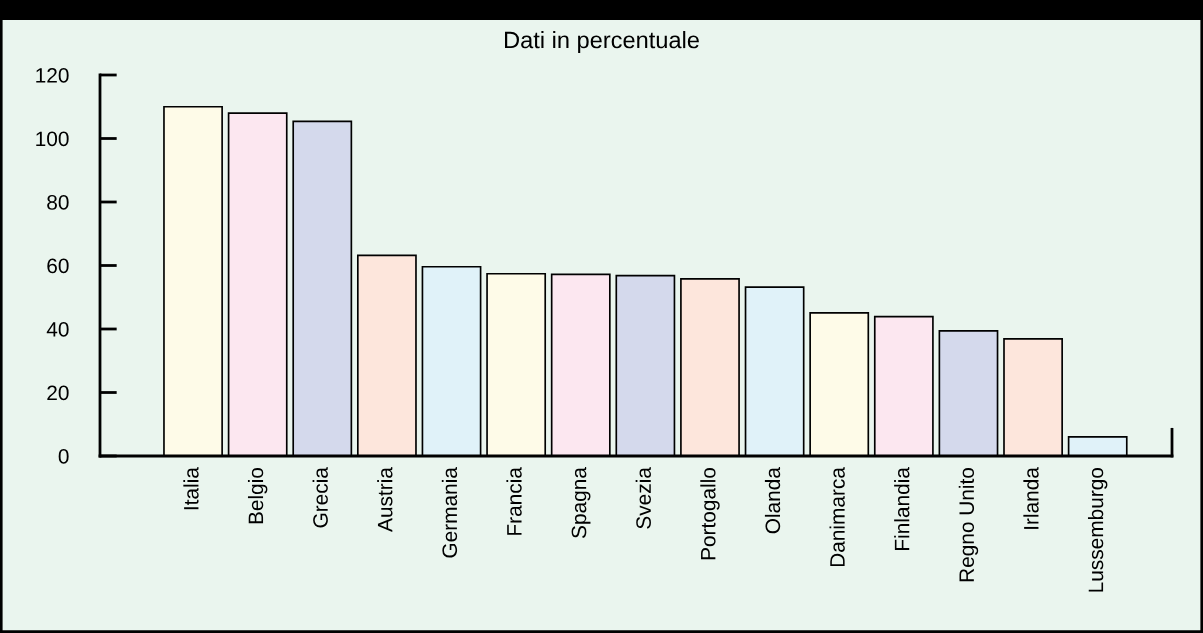 This screenshot has height=633, width=1203. What do you see at coordinates (643, 498) in the screenshot?
I see `x-tick-label: Svezia` at bounding box center [643, 498].